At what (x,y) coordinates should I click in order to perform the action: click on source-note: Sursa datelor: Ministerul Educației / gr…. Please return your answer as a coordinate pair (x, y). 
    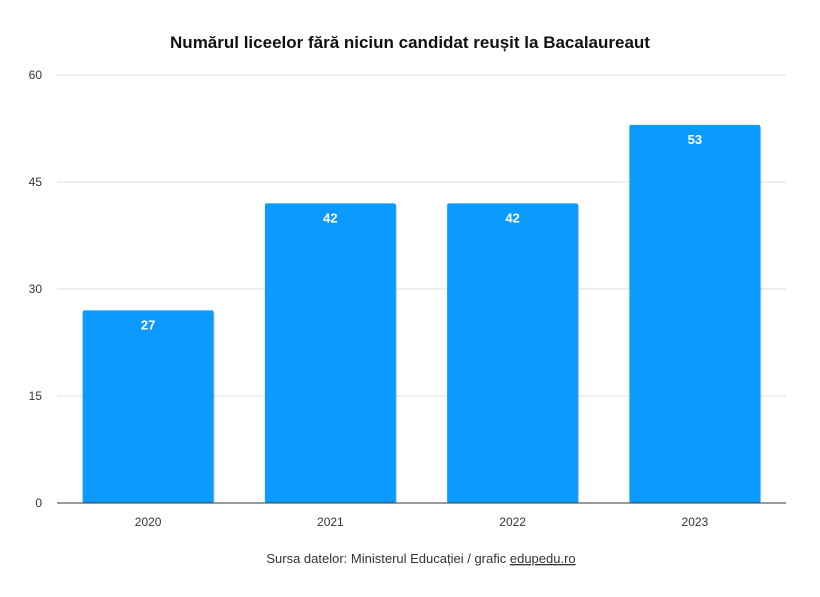
    Looking at the image, I should click on (420, 558).